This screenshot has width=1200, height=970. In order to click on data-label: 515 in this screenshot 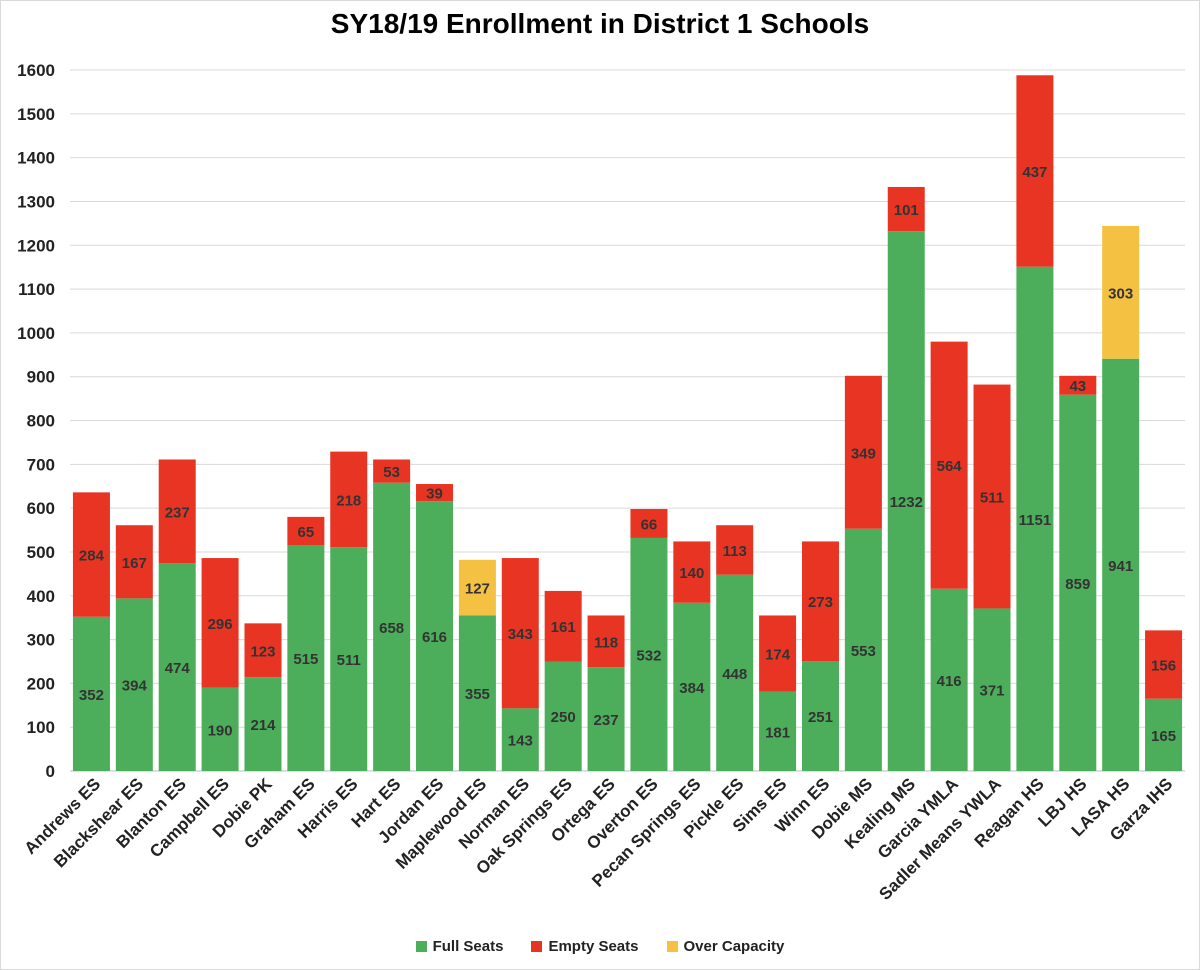, I will do `click(305, 659)`.